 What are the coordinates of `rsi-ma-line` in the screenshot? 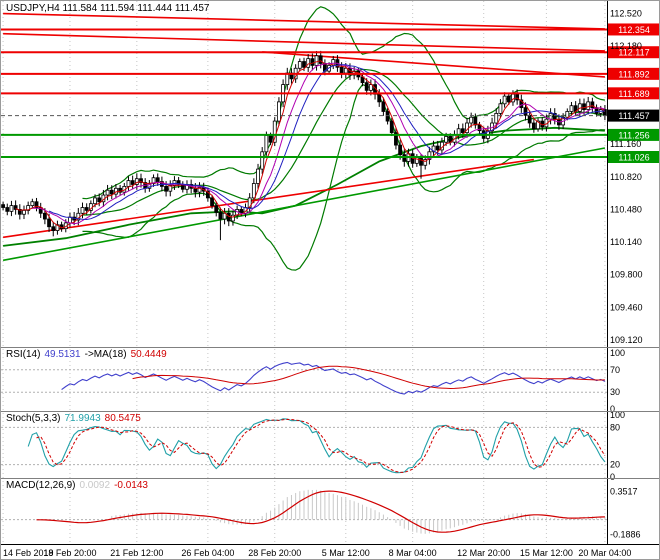 It's located at (368, 377).